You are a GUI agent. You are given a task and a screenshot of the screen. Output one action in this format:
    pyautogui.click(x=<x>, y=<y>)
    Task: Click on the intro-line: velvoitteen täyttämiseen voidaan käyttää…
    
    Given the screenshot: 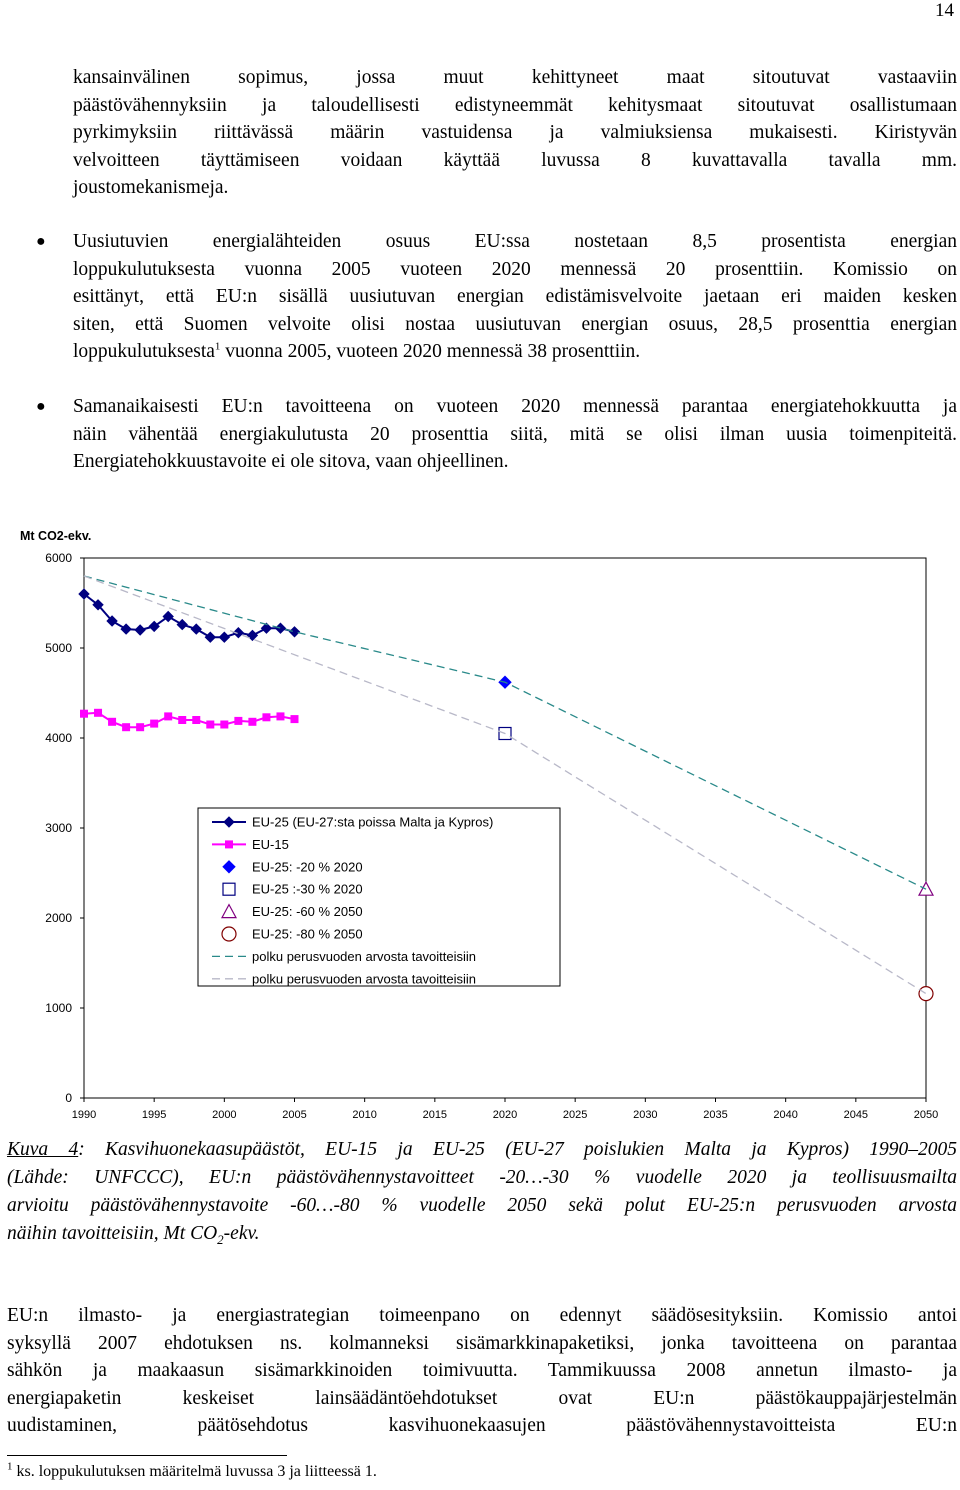 What is the action you would take?
    pyautogui.click(x=515, y=160)
    